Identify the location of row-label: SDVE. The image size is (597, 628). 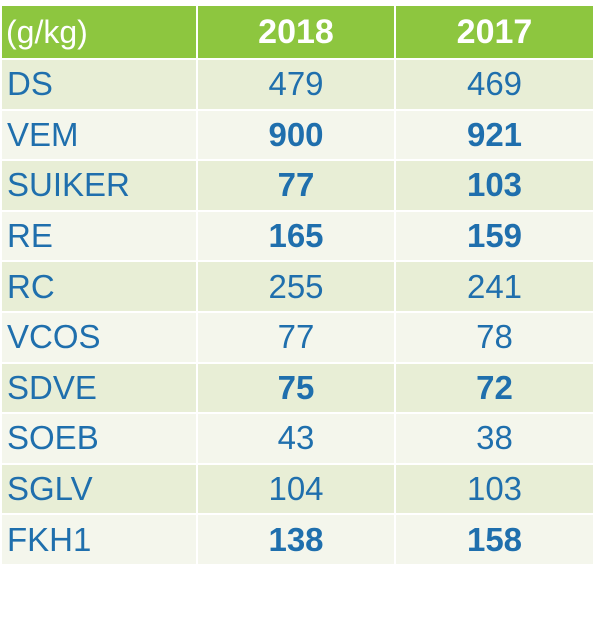
(99, 388).